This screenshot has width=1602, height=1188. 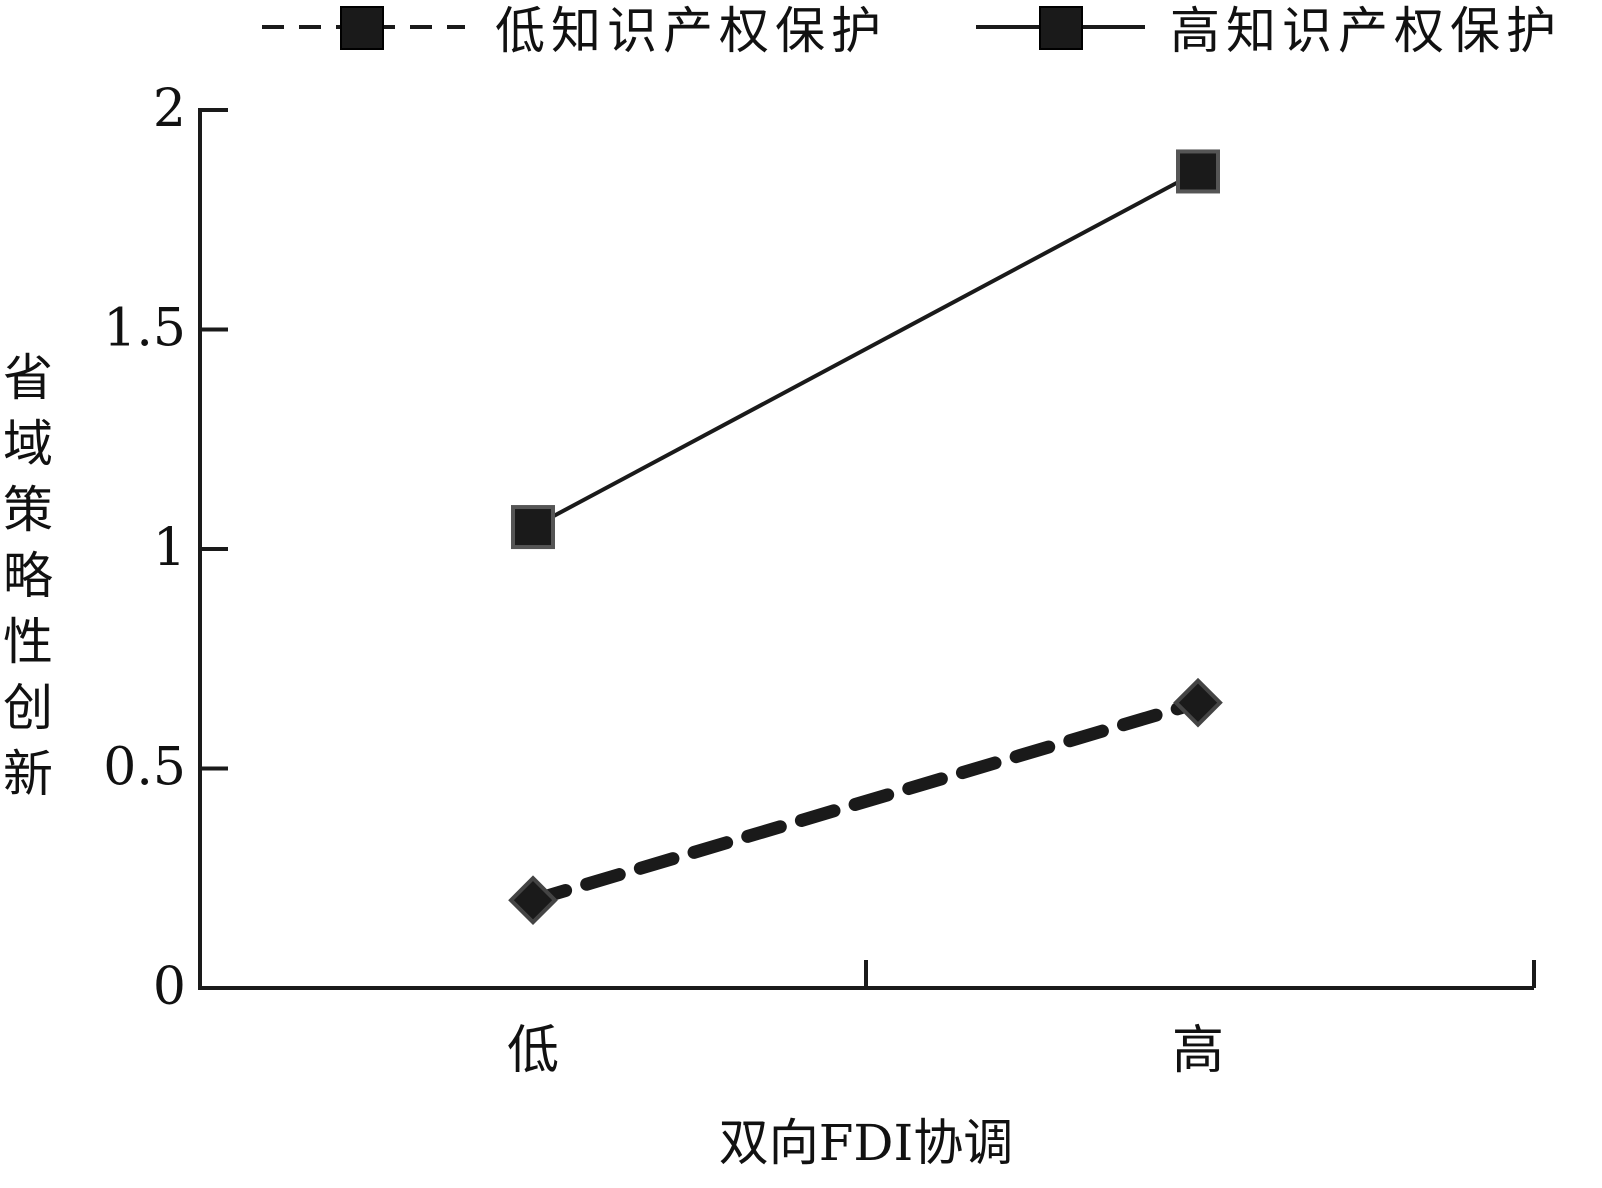 What do you see at coordinates (691, 31) in the screenshot?
I see `legend-label-low-ipr: 低知识产权保护` at bounding box center [691, 31].